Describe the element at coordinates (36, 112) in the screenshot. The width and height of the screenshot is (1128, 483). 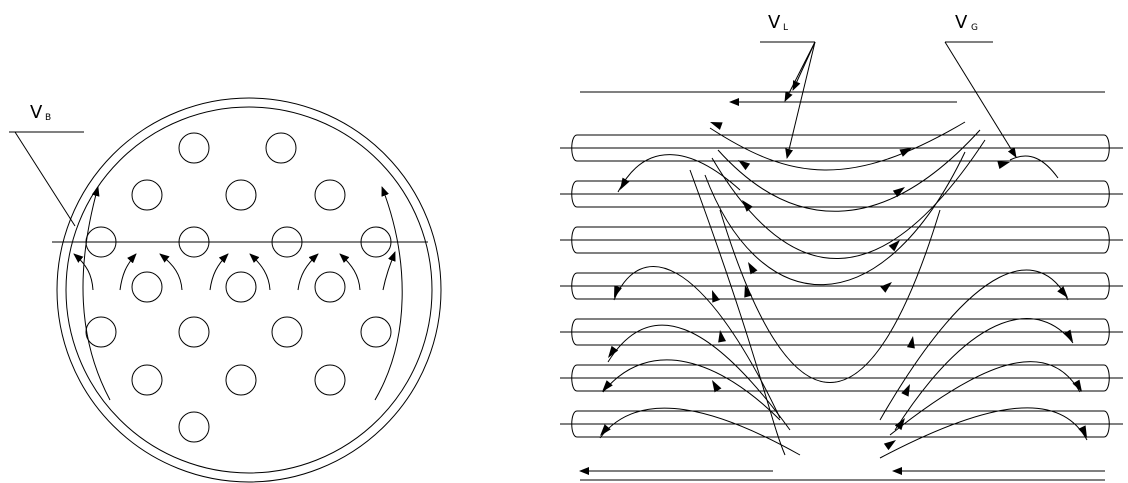
I see `vb-label: V` at that location.